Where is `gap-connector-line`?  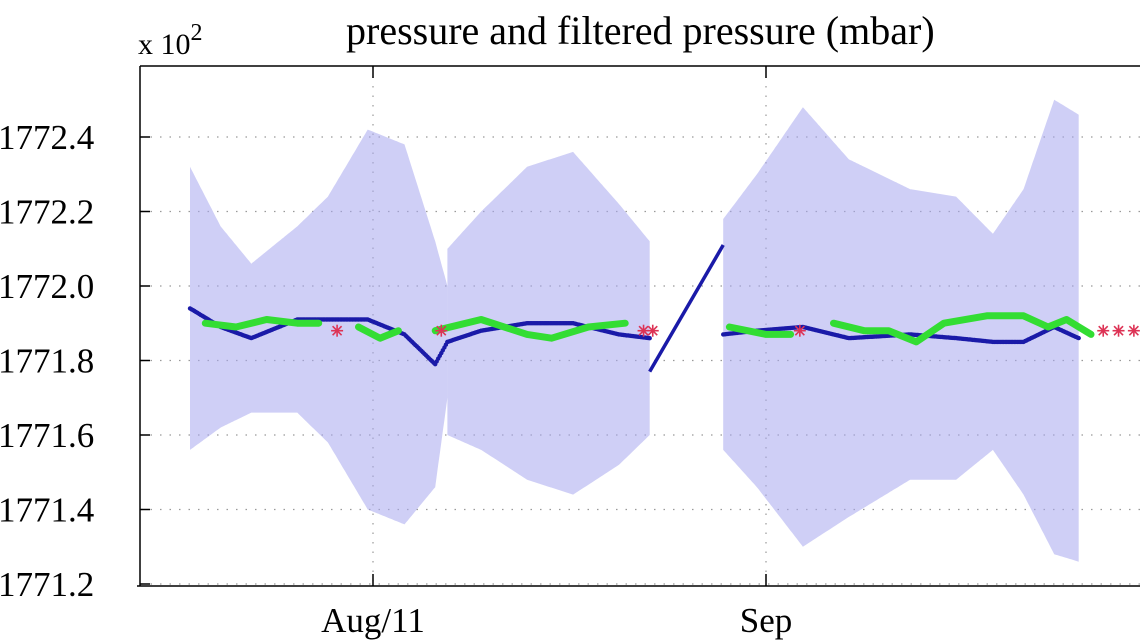 gap-connector-line is located at coordinates (686, 308).